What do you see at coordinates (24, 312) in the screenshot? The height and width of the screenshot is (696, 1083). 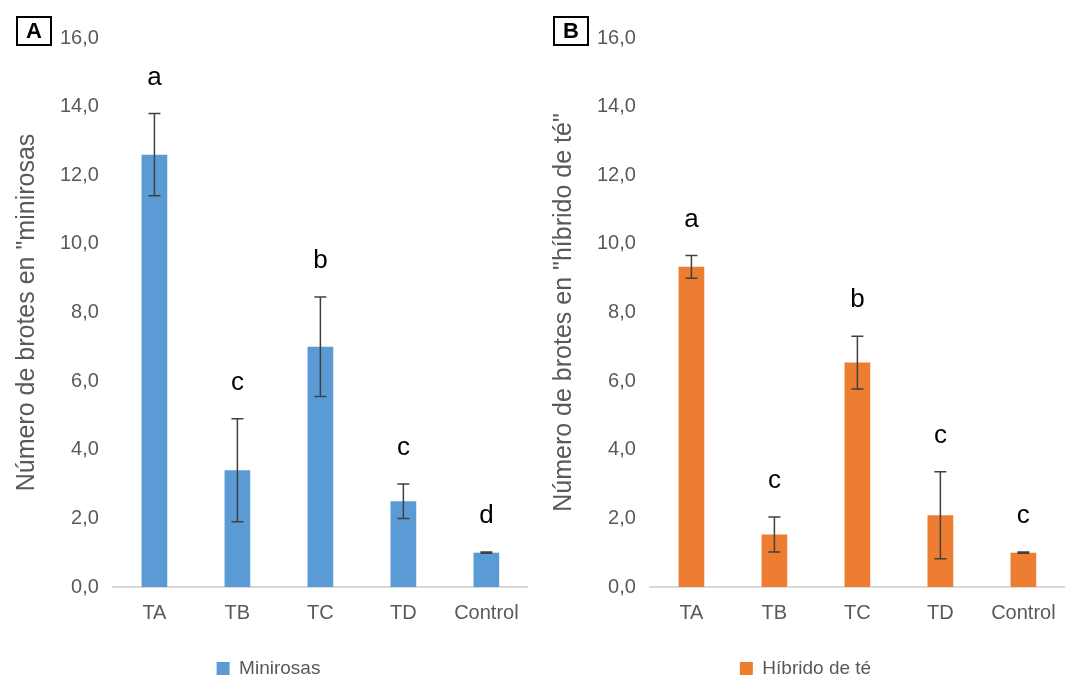 I see `y-axis-title: Número de brotes en "minirosas` at bounding box center [24, 312].